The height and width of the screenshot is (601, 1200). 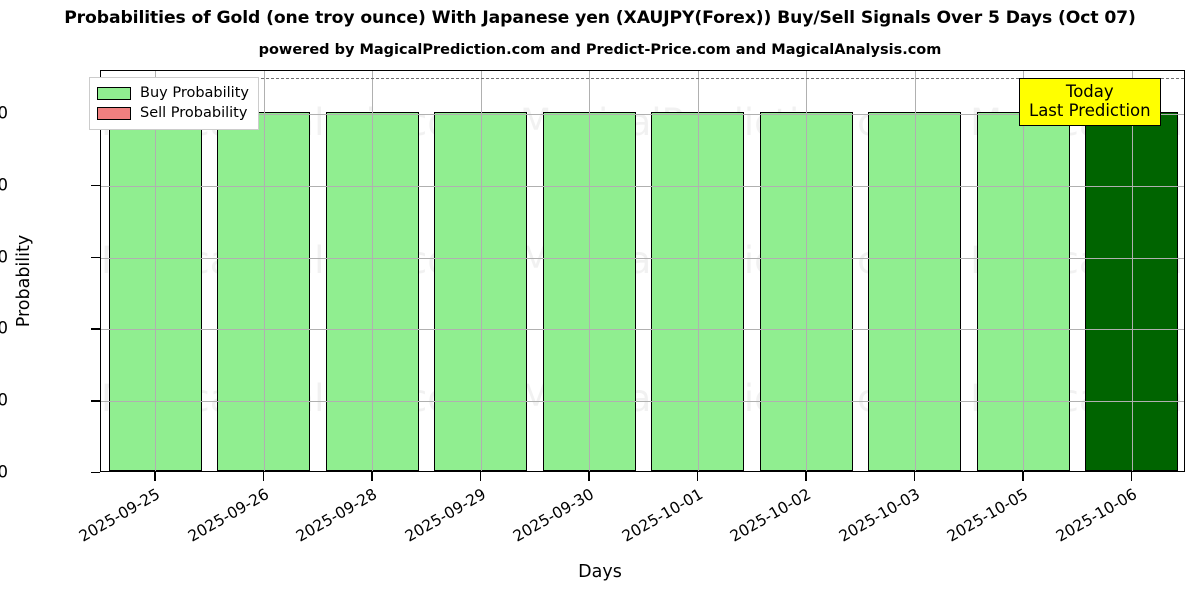 What do you see at coordinates (988, 515) in the screenshot?
I see `x-axis-tick-label: 2025-10-05` at bounding box center [988, 515].